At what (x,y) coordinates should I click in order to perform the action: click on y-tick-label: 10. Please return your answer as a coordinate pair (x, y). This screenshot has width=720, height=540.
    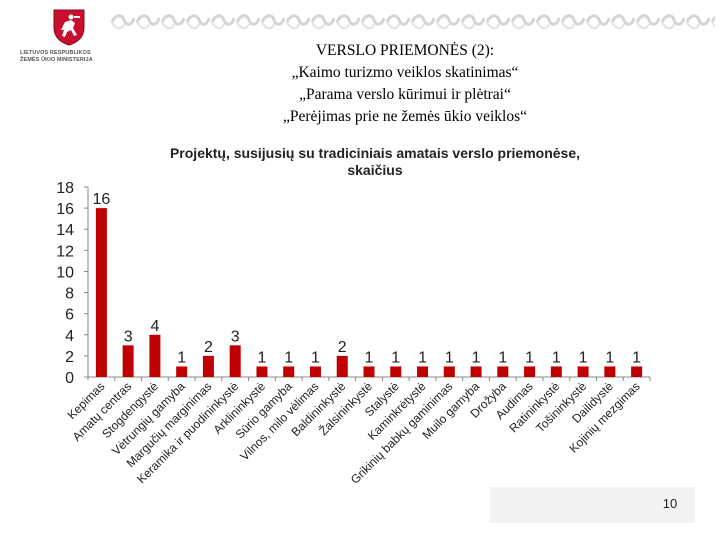
    Looking at the image, I should click on (65, 272).